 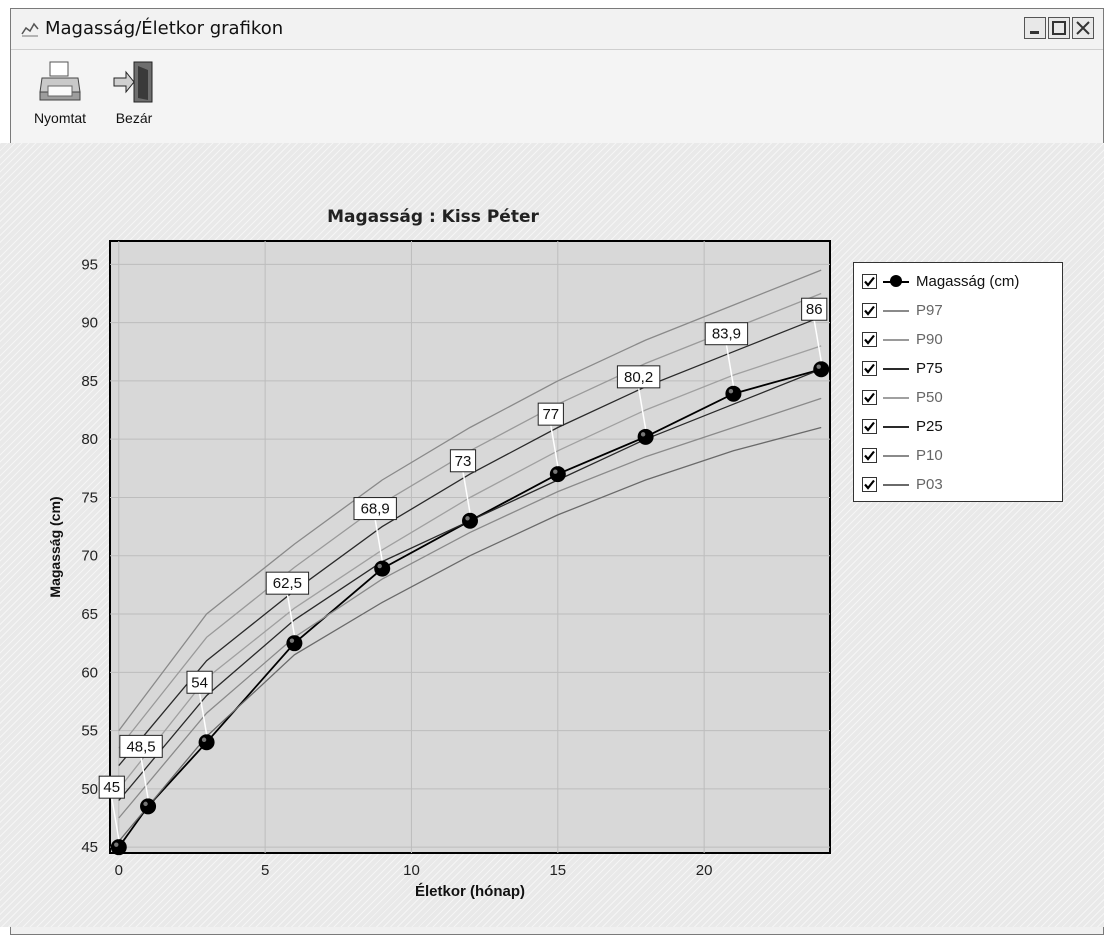 I want to click on legend-label: P10, so click(x=929, y=455).